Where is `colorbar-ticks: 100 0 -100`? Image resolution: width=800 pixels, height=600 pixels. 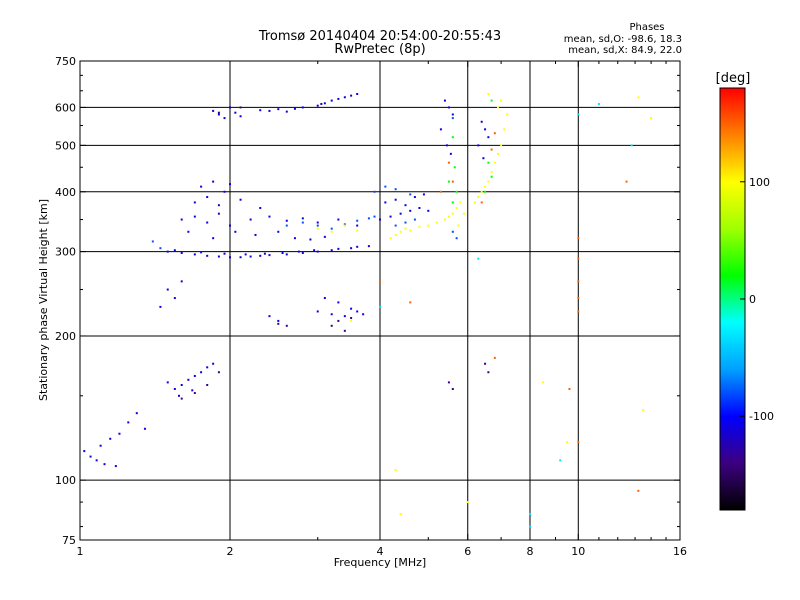
colorbar-ticks: 100 0 -100 is located at coordinates (757, 299).